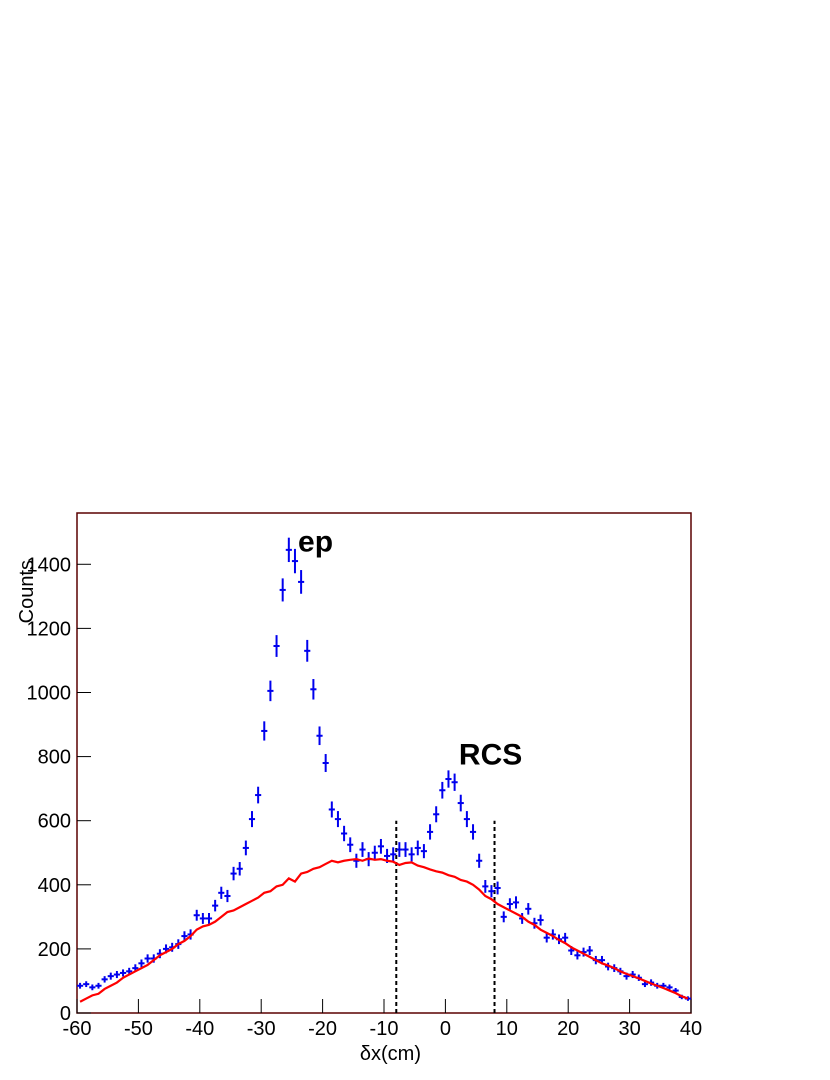 The height and width of the screenshot is (1080, 830). What do you see at coordinates (49, 629) in the screenshot?
I see `y-tick-label: 1200` at bounding box center [49, 629].